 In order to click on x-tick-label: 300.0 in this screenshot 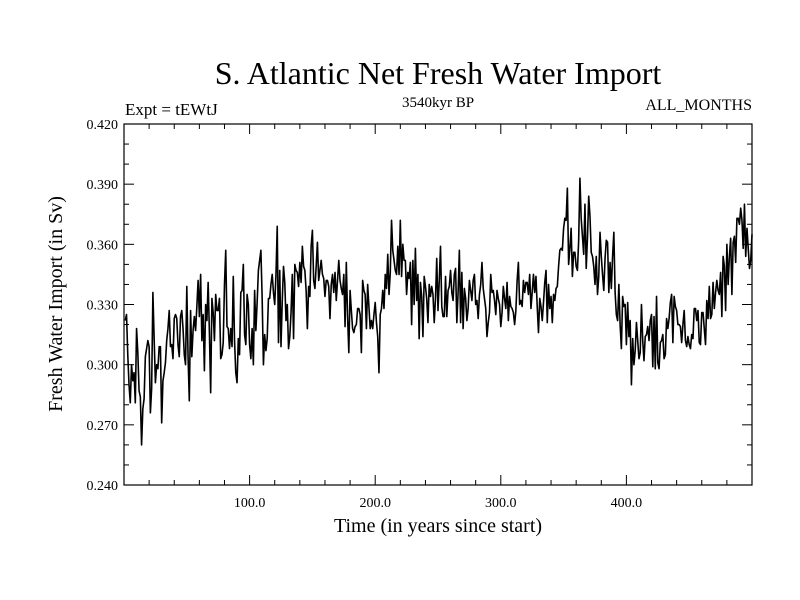, I will do `click(501, 503)`.